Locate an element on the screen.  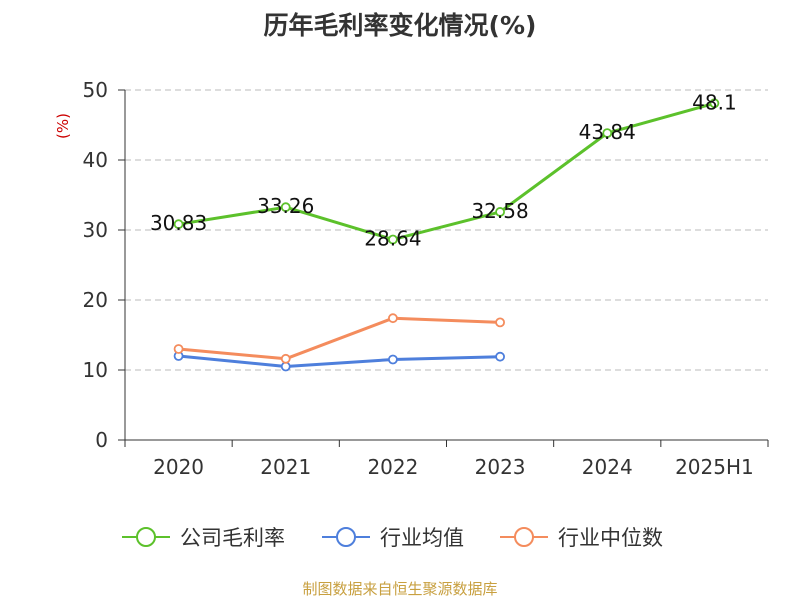
source-note: 制图数据来自恒生聚源数据库 is located at coordinates (400, 589).